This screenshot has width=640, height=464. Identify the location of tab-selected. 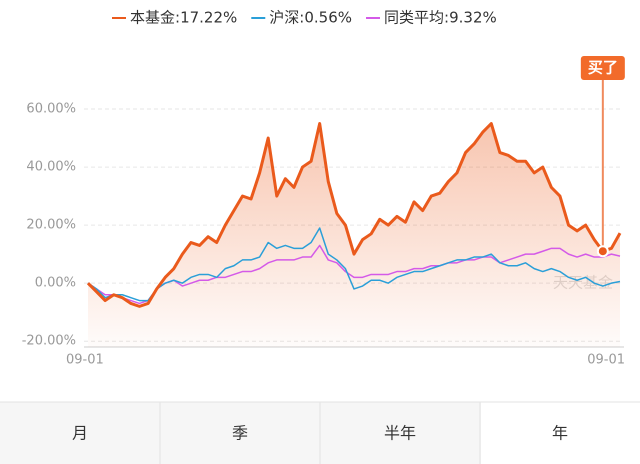
(560, 433).